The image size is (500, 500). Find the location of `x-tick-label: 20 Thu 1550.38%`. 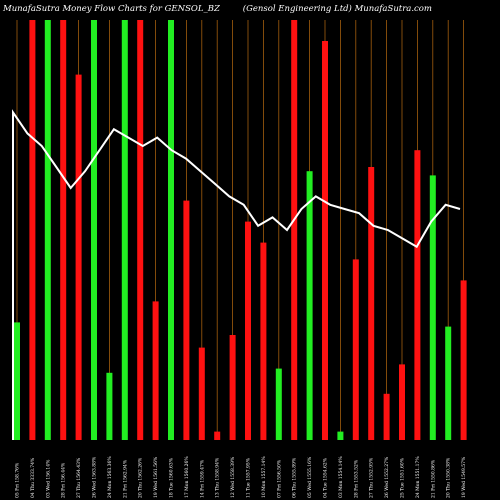

x-tick-label: 20 Thu 1550.38% is located at coordinates (449, 477).